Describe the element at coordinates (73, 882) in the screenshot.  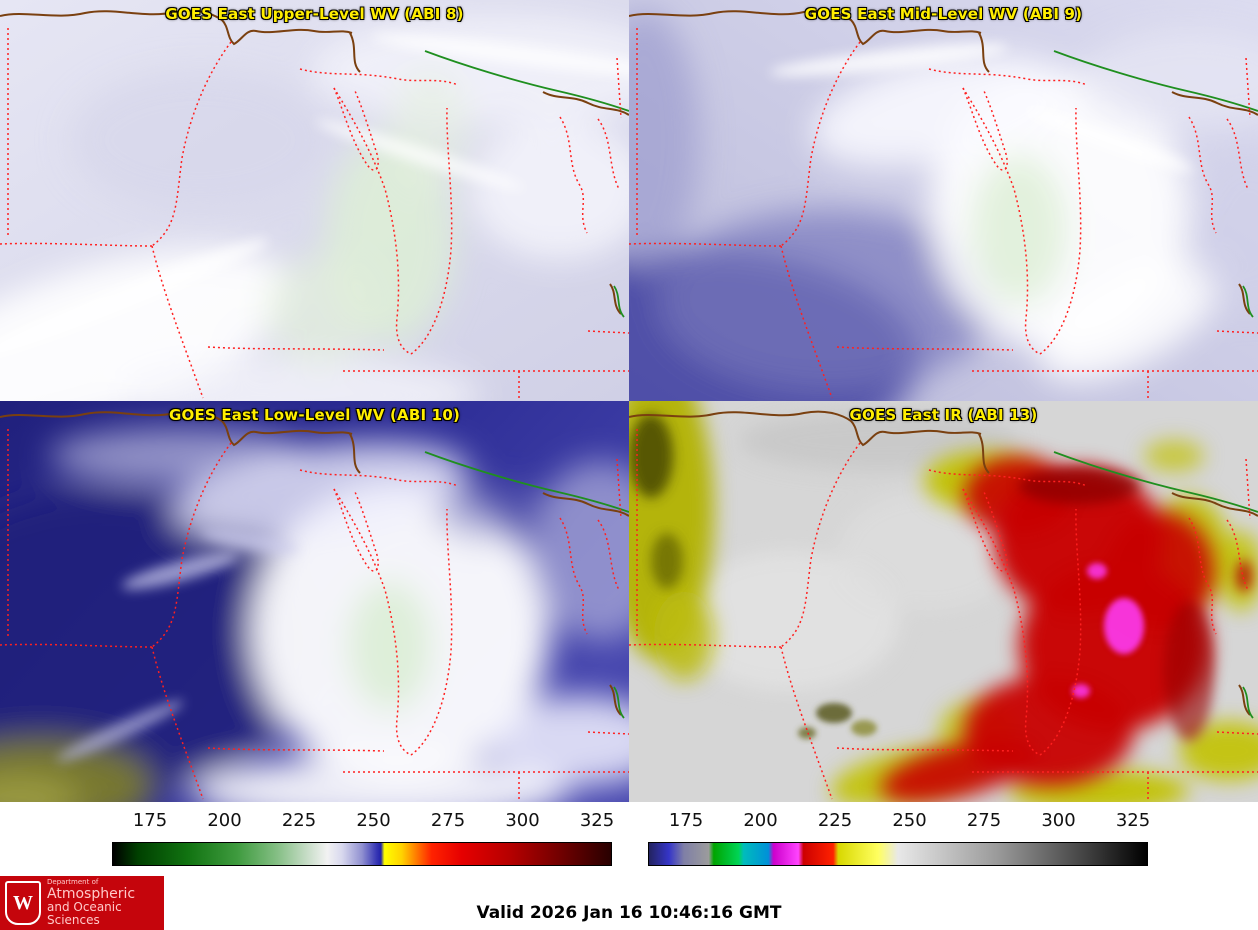
I see `logo-department-of: Department of` at that location.